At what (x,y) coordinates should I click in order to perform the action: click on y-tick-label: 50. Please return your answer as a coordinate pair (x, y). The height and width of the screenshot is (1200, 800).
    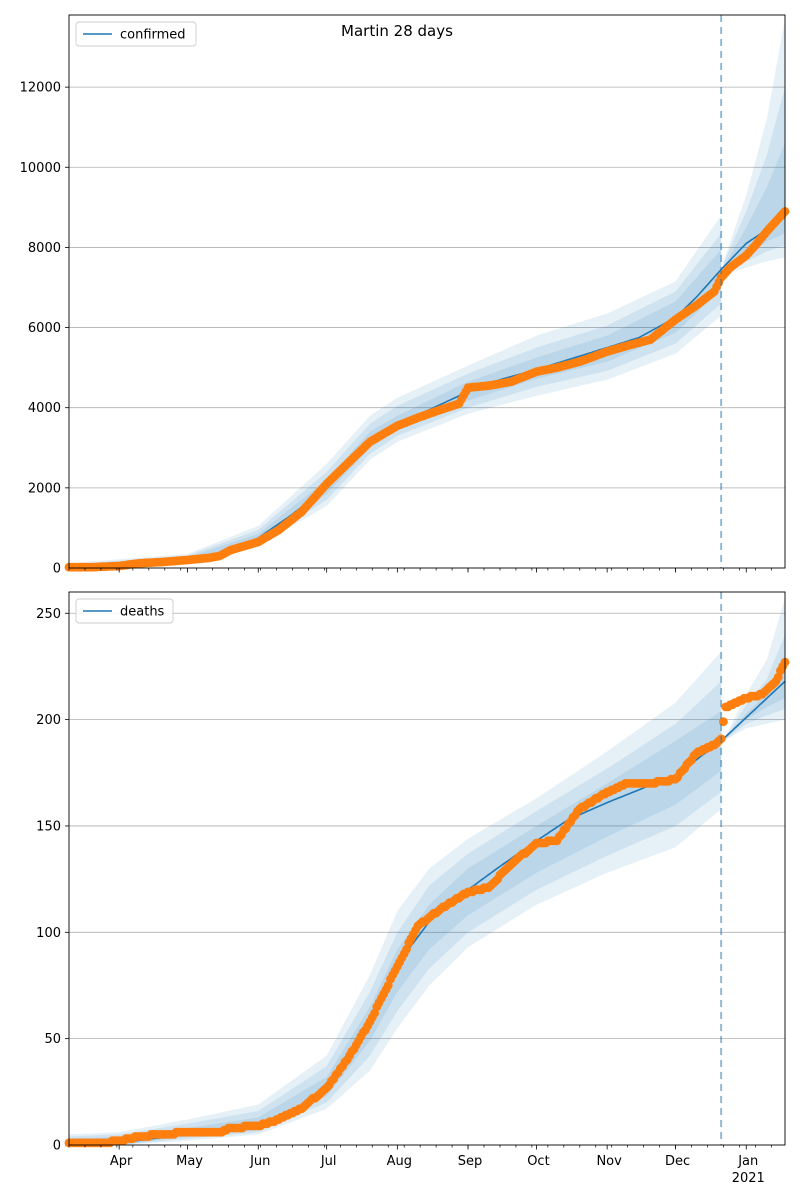
    Looking at the image, I should click on (52, 1039).